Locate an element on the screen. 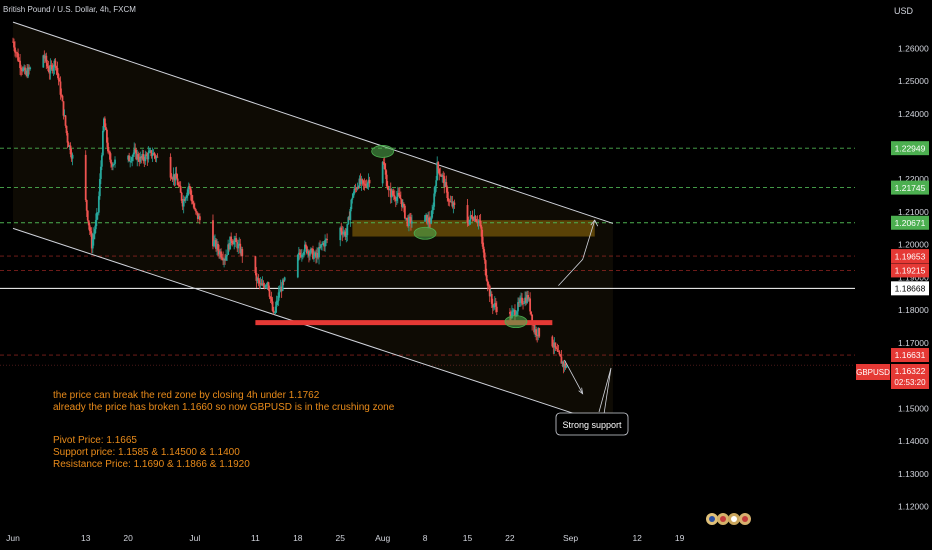 The image size is (932, 550). y-axis-tick-9: 1.18000 is located at coordinates (913, 310).